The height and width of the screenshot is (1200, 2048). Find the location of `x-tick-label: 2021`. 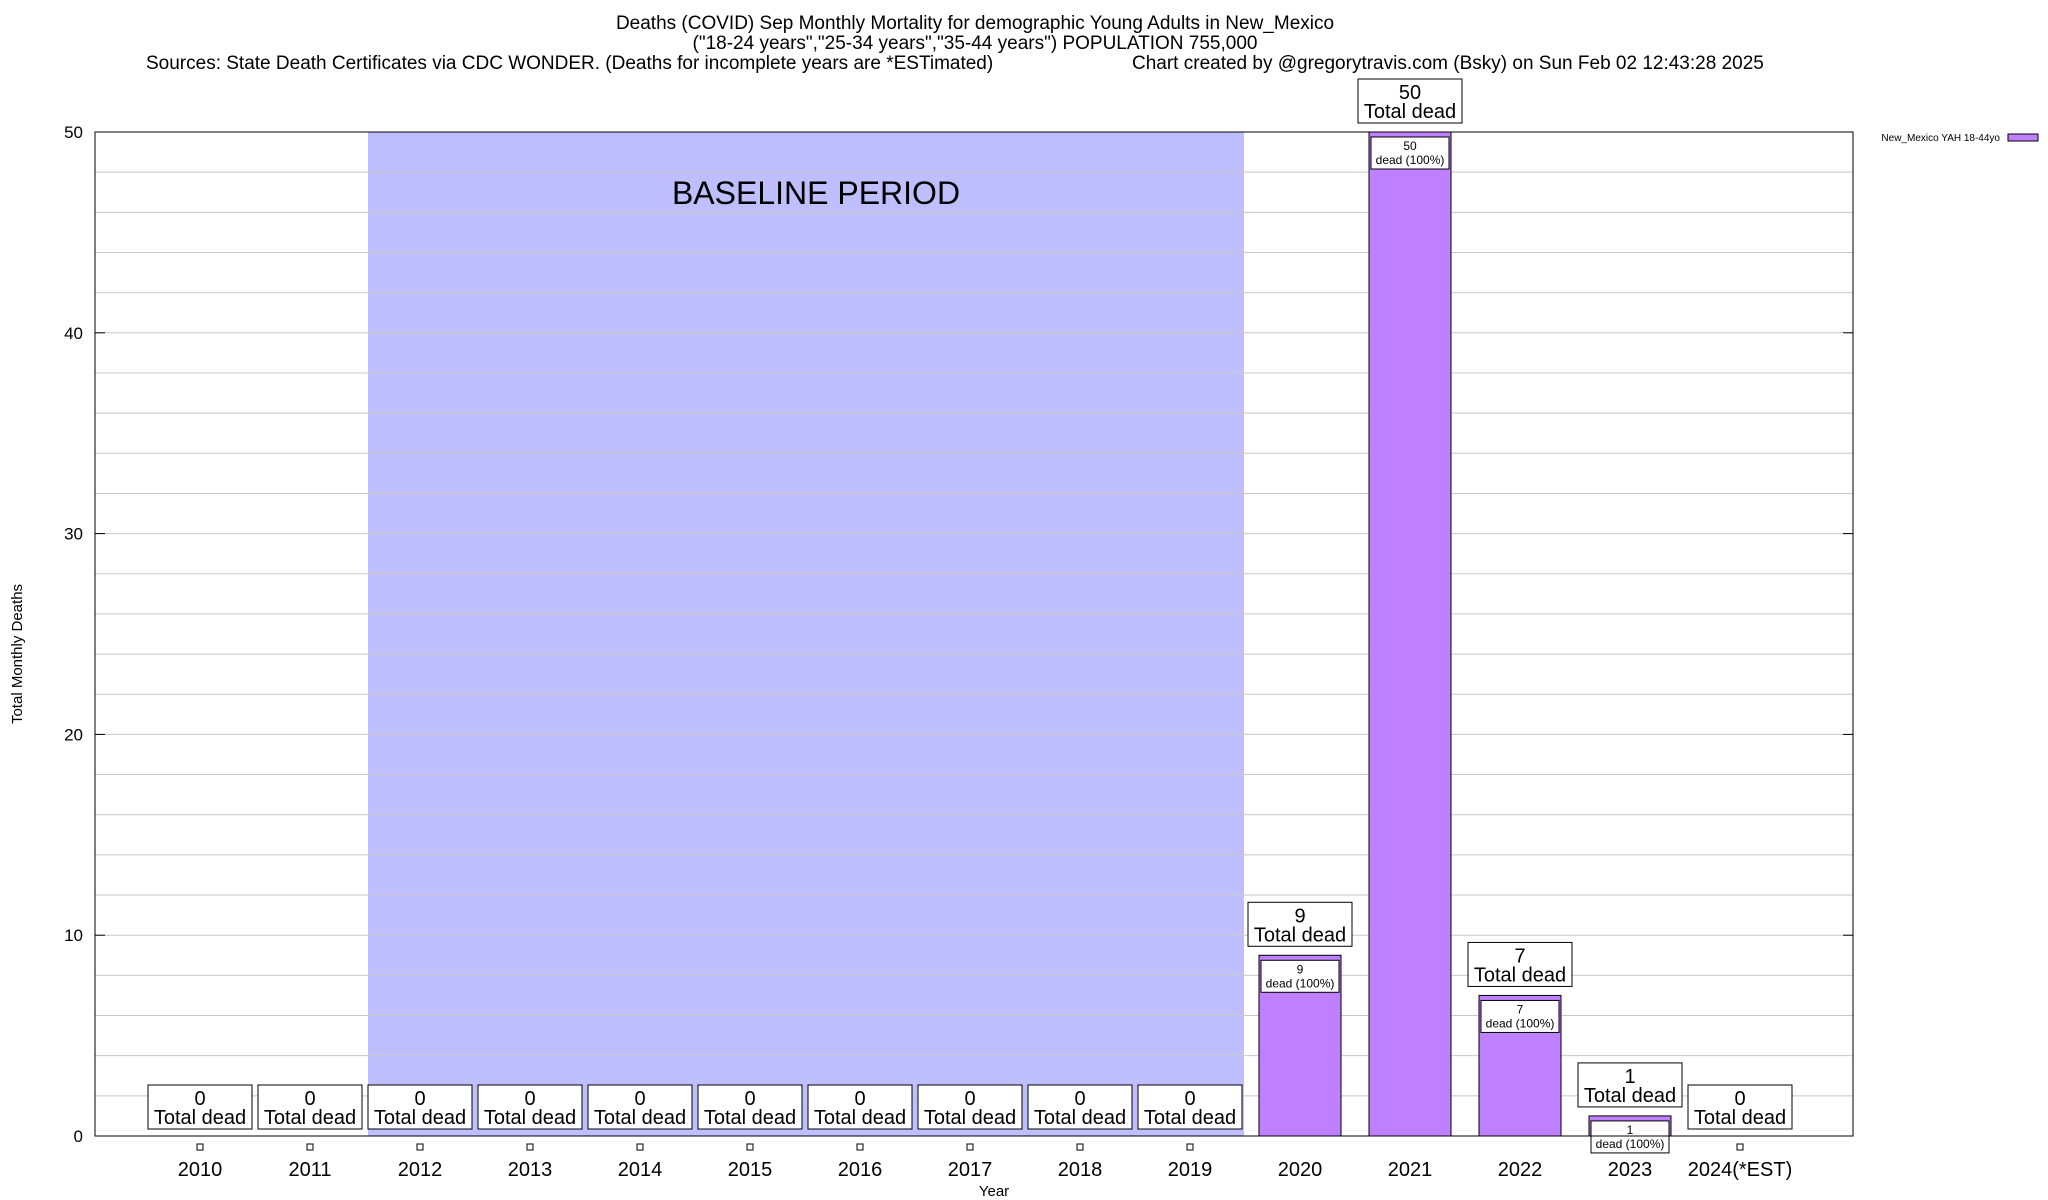

x-tick-label: 2021 is located at coordinates (1410, 1170).